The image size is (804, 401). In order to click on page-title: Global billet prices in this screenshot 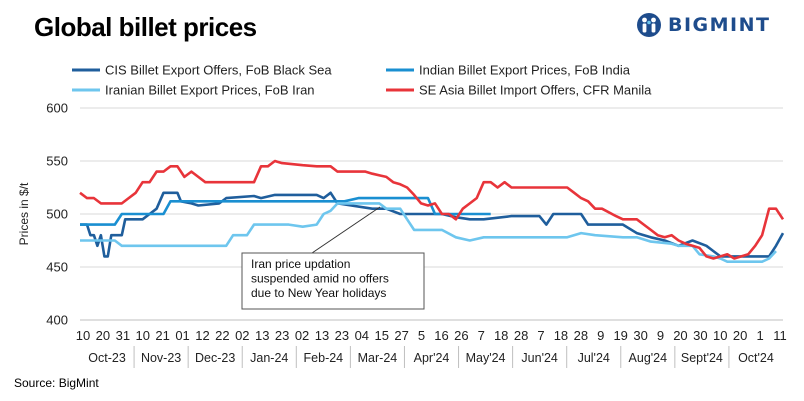, I will do `click(145, 27)`.